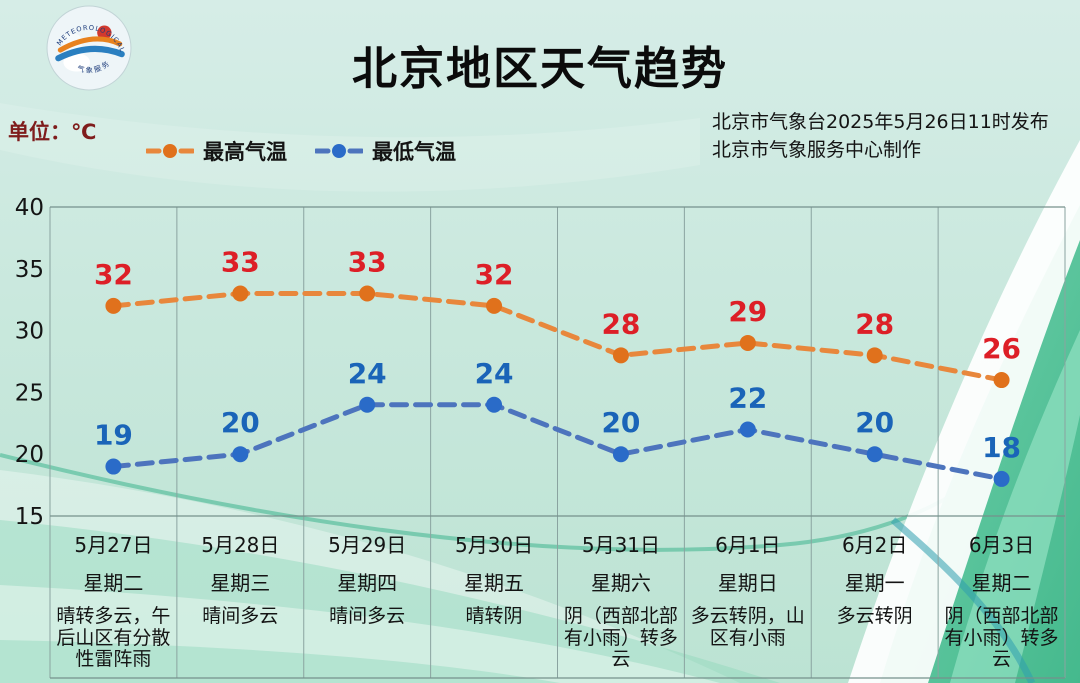 The image size is (1080, 683). Describe the element at coordinates (414, 152) in the screenshot. I see `legend-label: 最低气温` at that location.